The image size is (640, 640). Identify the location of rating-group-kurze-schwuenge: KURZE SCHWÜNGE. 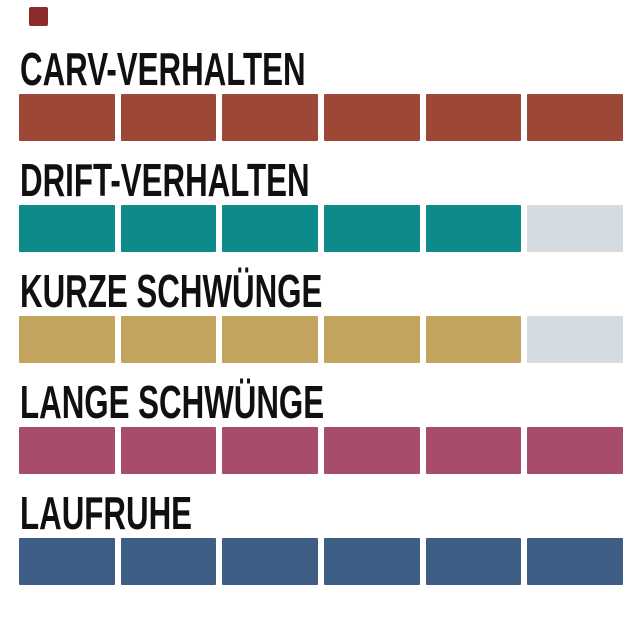
(321, 314).